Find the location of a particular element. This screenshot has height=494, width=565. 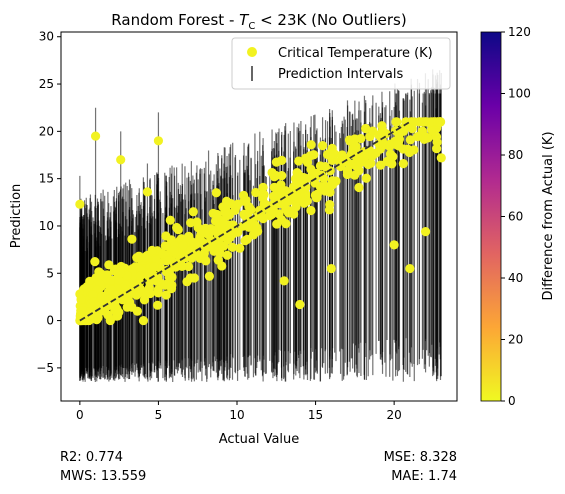

colorbar-tick-label: 20 is located at coordinates (515, 340).